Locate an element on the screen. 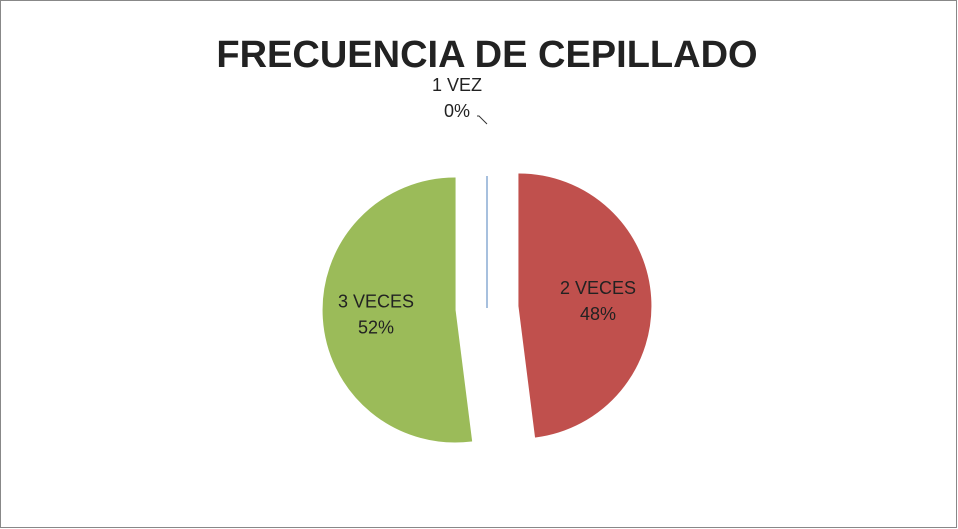 The height and width of the screenshot is (529, 958). leader-line is located at coordinates (482, 120).